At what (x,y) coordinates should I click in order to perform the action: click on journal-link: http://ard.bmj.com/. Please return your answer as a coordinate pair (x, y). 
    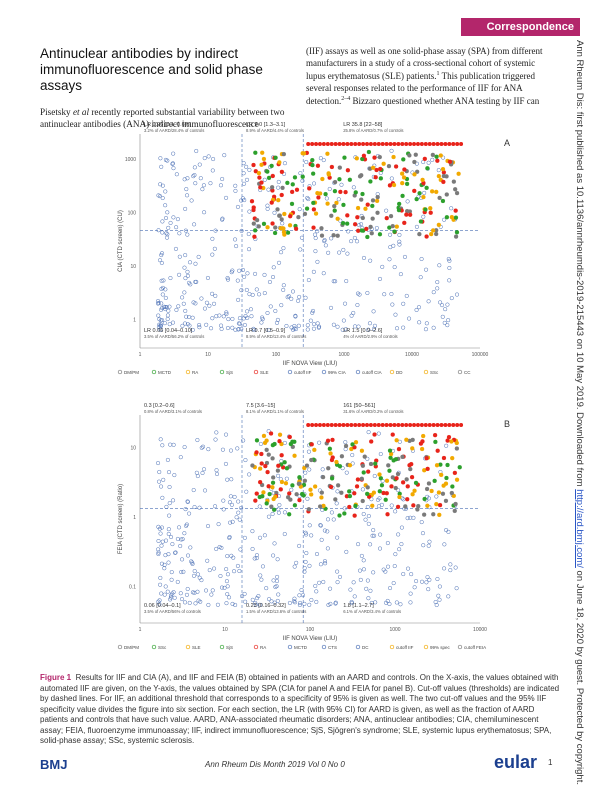
    Looking at the image, I should click on (579, 528).